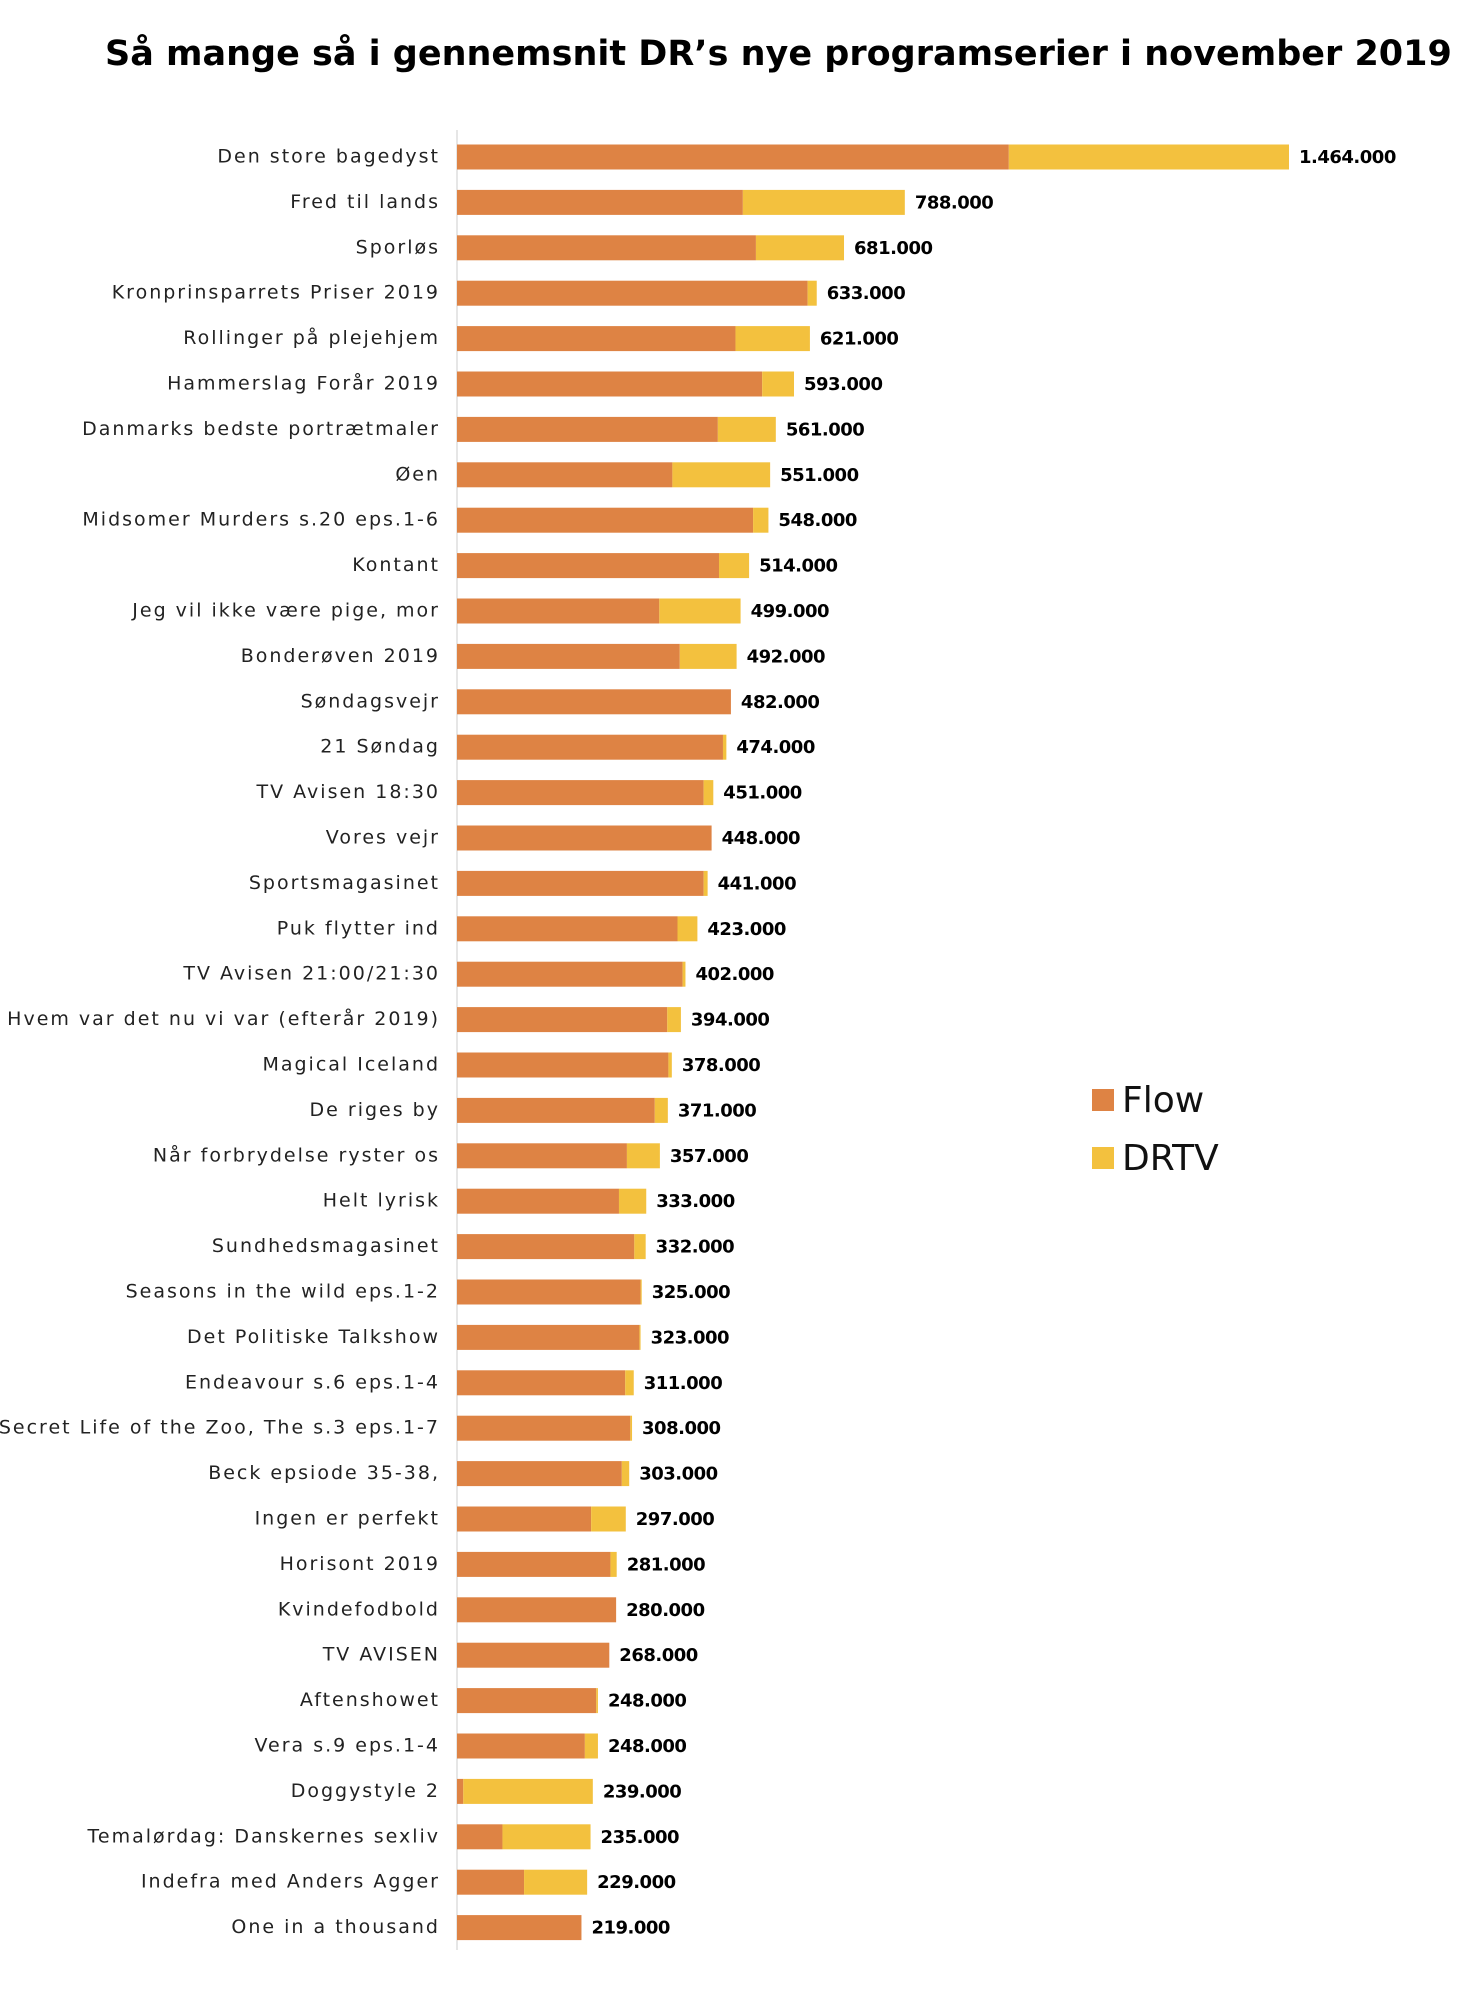 This screenshot has height=2003, width=1470. Describe the element at coordinates (263, 1836) in the screenshot. I see `category-label: Temalørdag: Danskernes sexliv` at that location.